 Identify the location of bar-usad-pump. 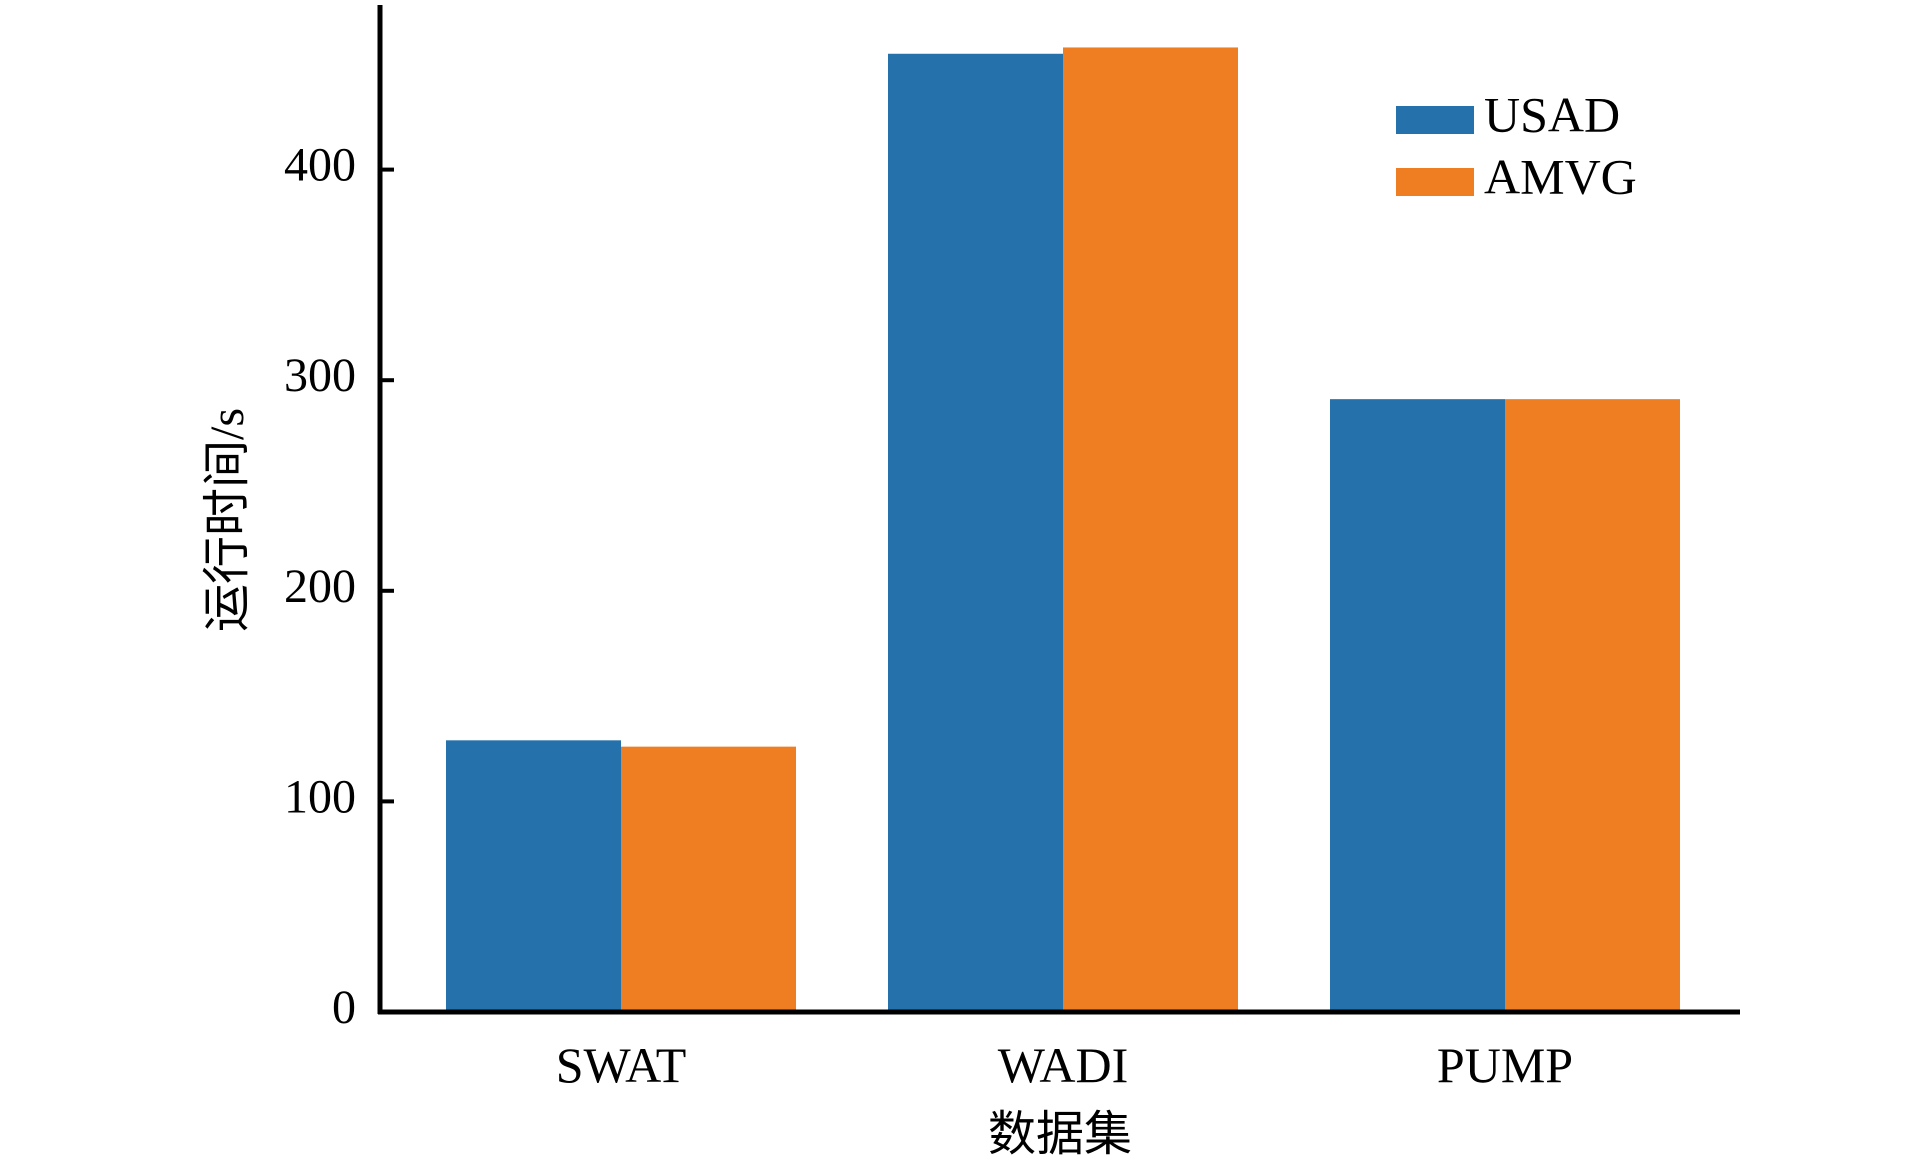
(1417, 705).